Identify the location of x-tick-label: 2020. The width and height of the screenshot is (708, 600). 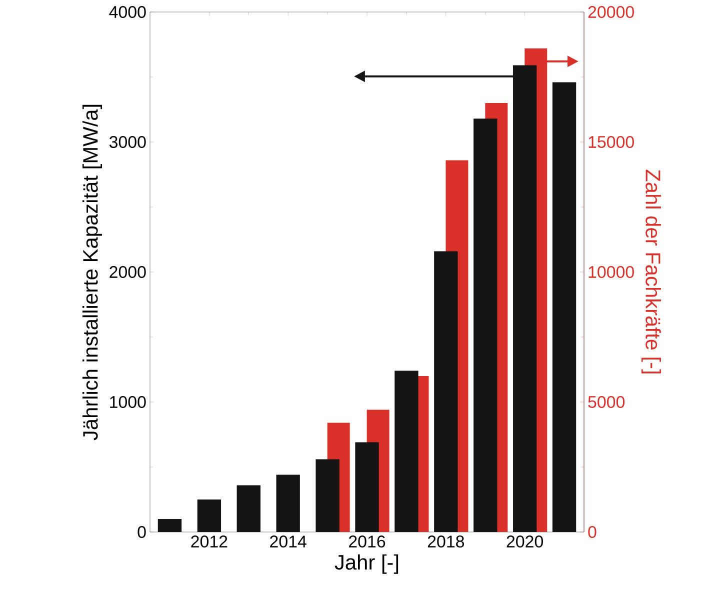
(524, 542).